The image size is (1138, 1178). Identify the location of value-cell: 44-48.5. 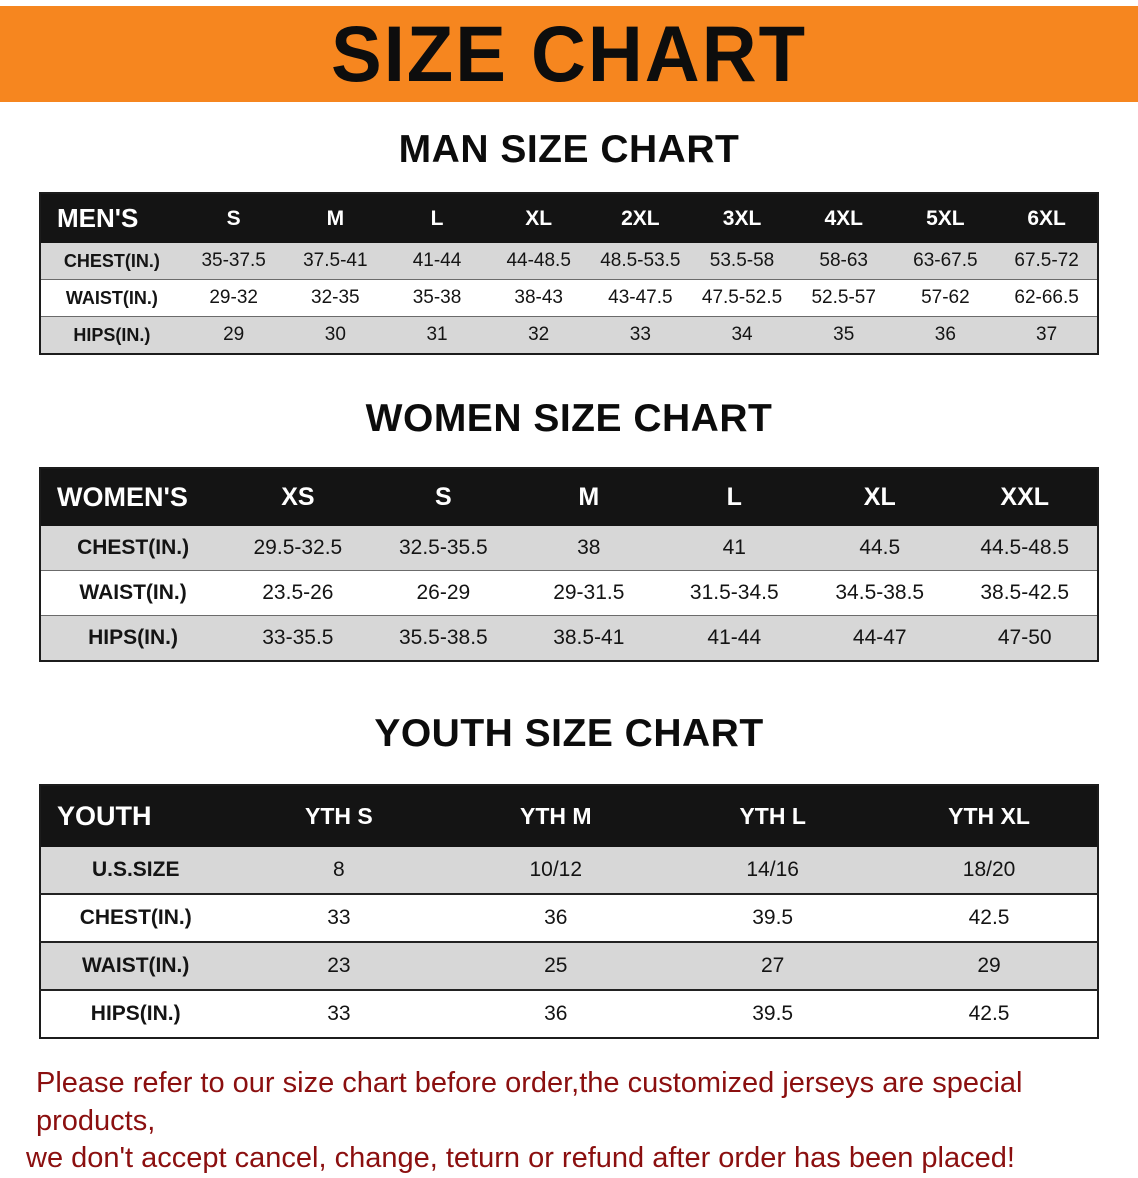
(538, 260).